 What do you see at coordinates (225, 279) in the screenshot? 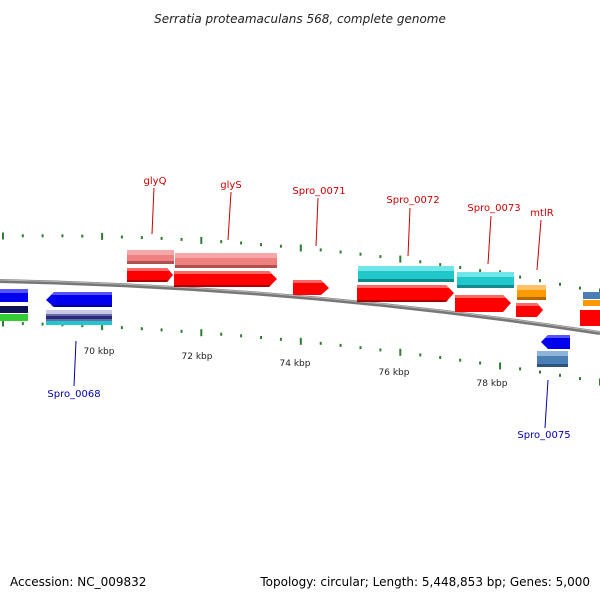
I see `cds-glyS` at bounding box center [225, 279].